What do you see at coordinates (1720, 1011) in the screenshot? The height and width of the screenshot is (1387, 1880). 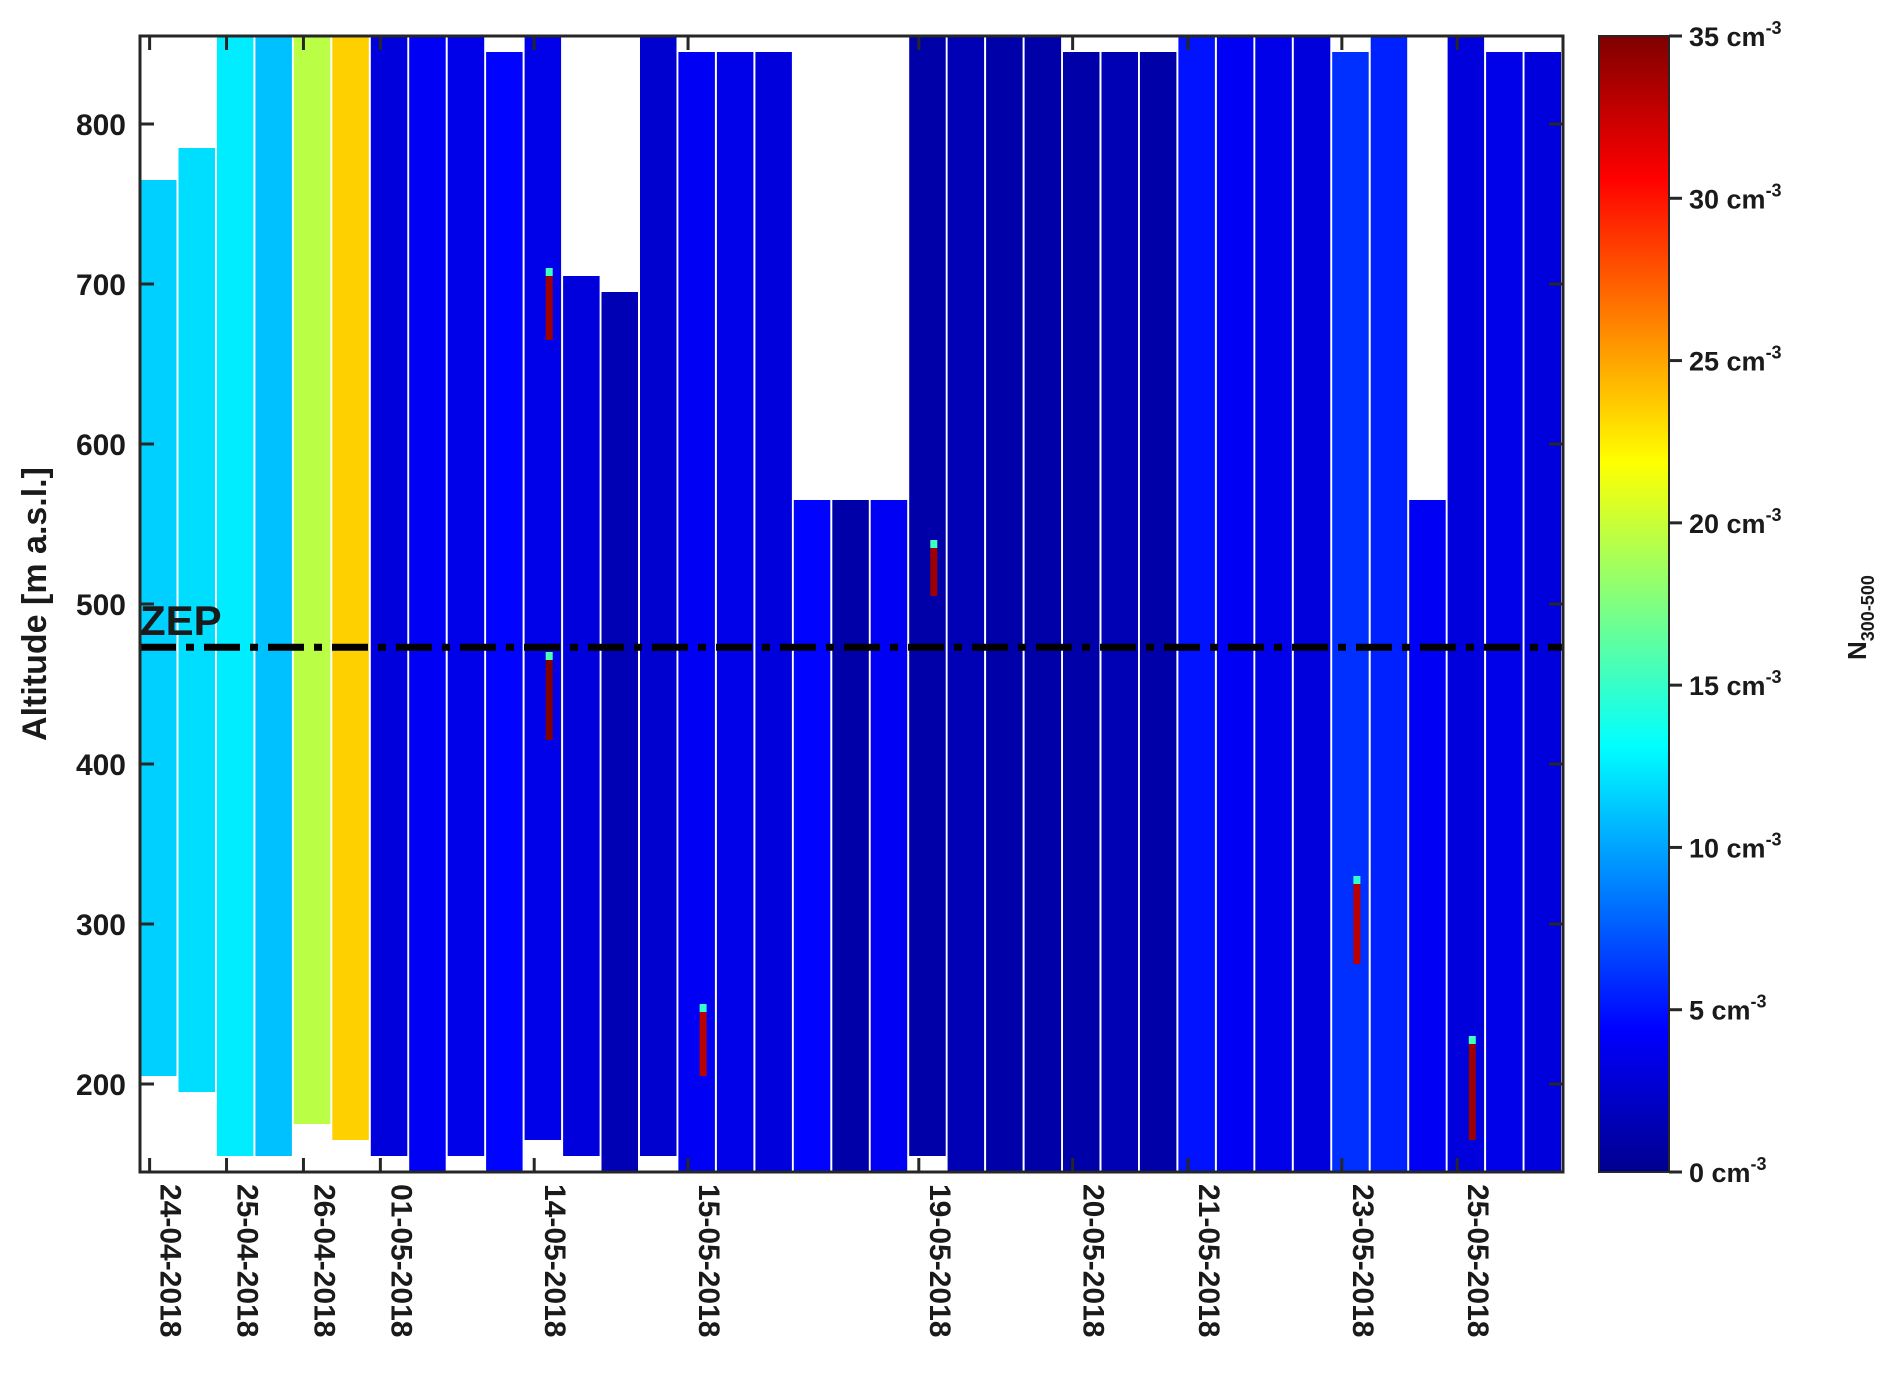 I see `colorbar-tick-text: 5 cm` at bounding box center [1720, 1011].